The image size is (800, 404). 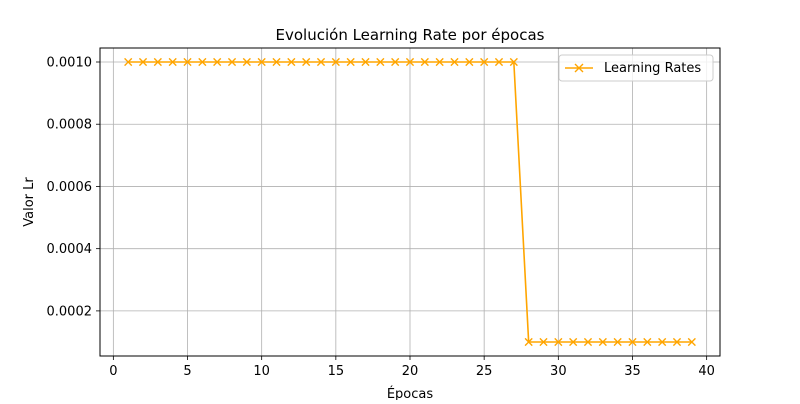 What do you see at coordinates (113, 371) in the screenshot?
I see `x-tick-label: 0` at bounding box center [113, 371].